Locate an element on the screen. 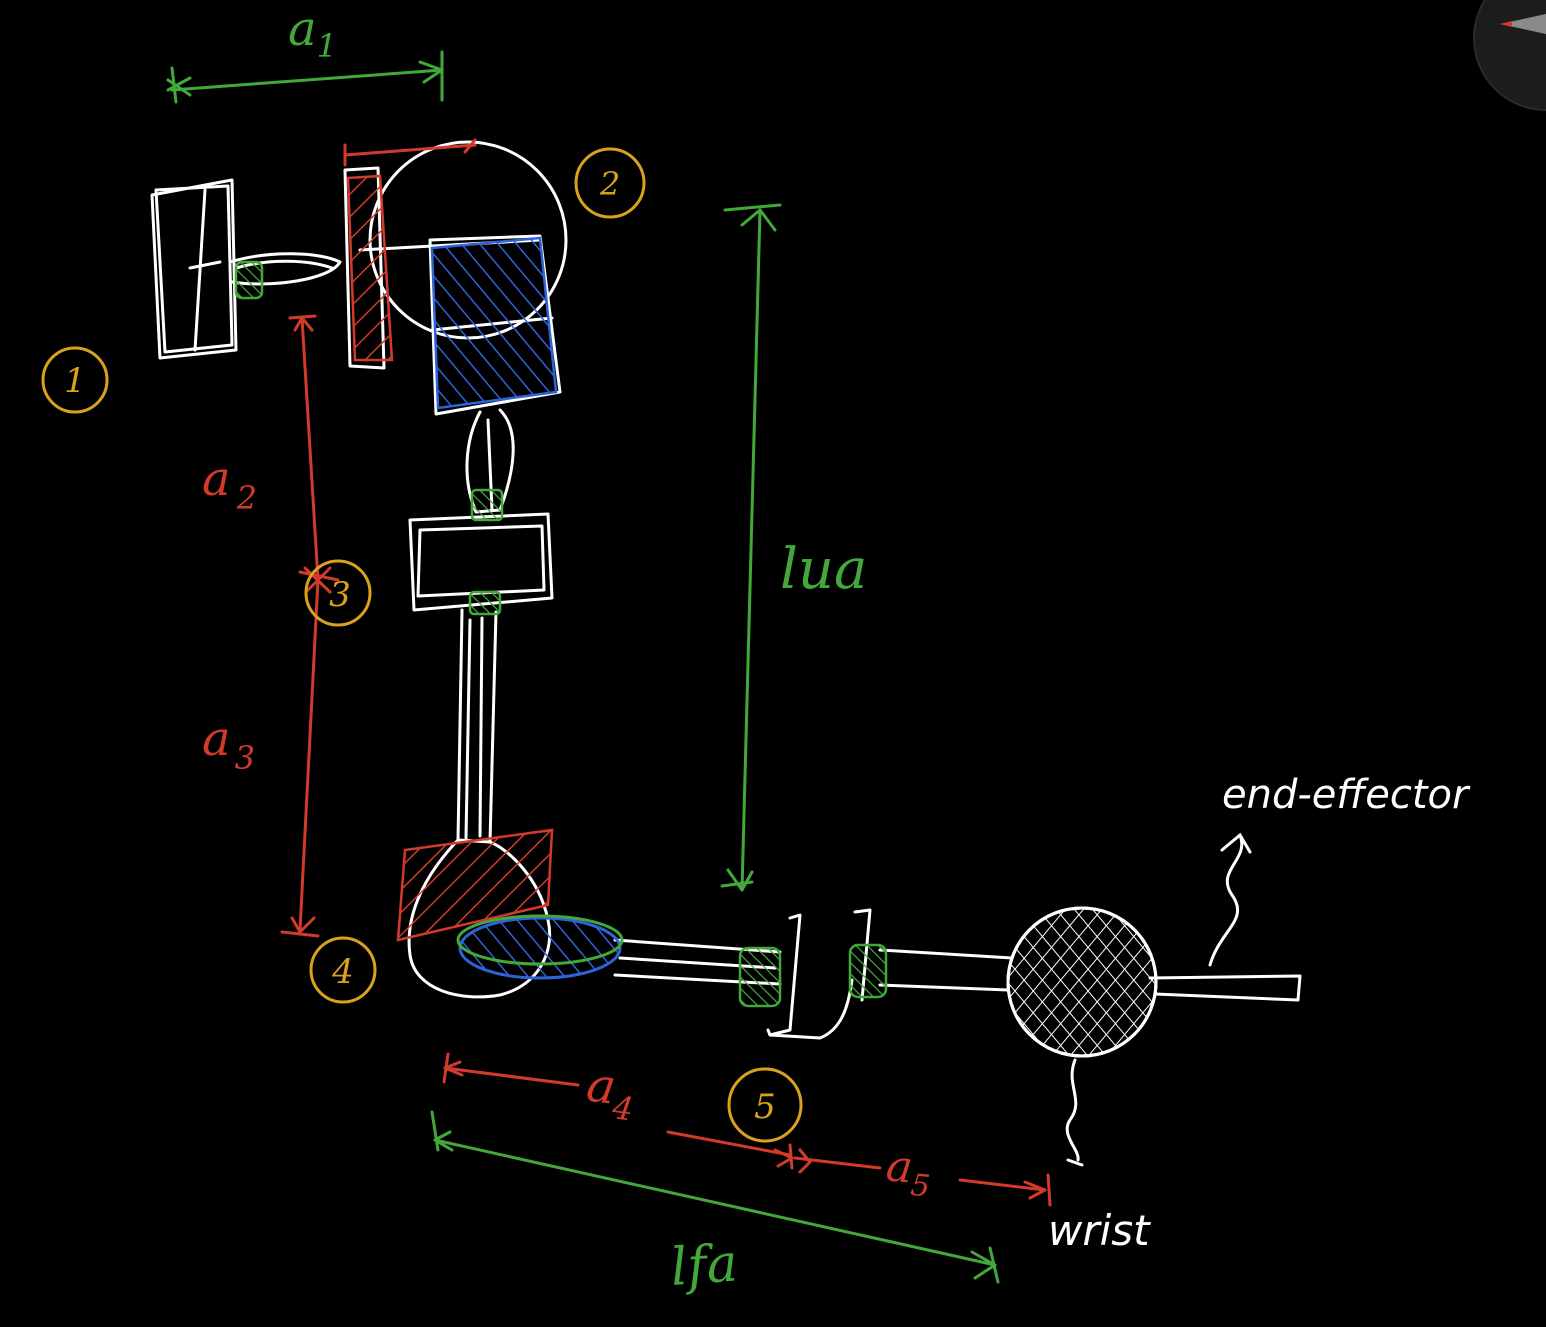  upper-arm-link is located at coordinates (481, 626).